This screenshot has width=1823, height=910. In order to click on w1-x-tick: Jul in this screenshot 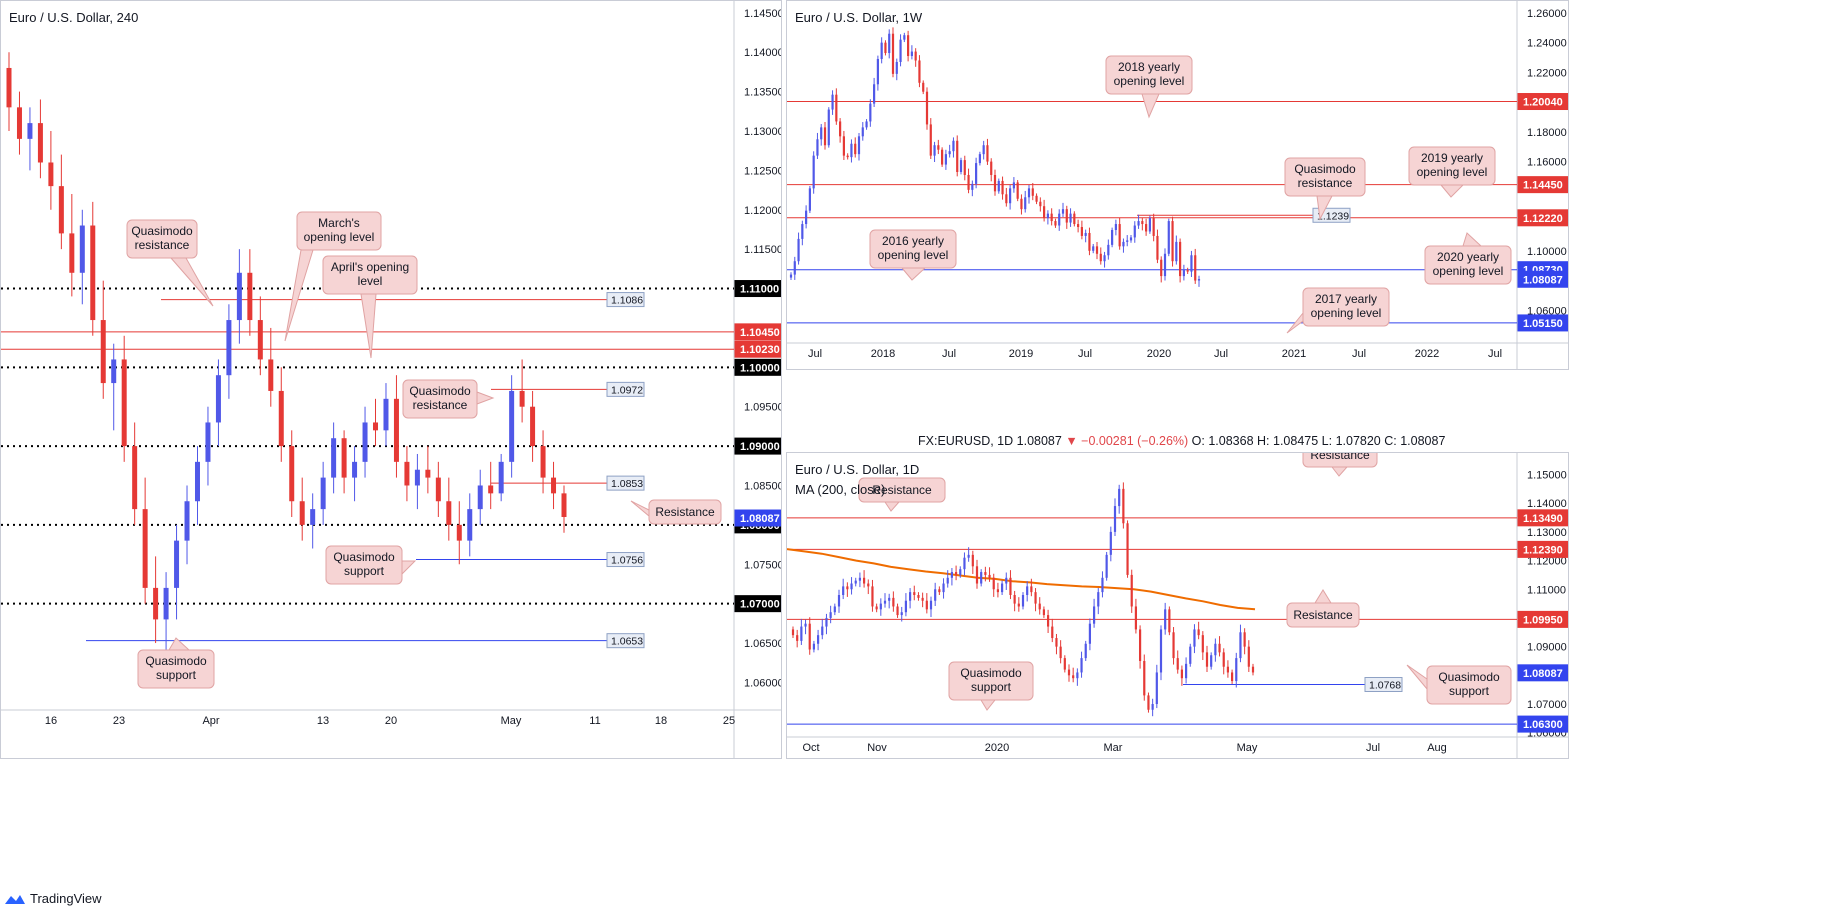, I will do `click(1221, 354)`.